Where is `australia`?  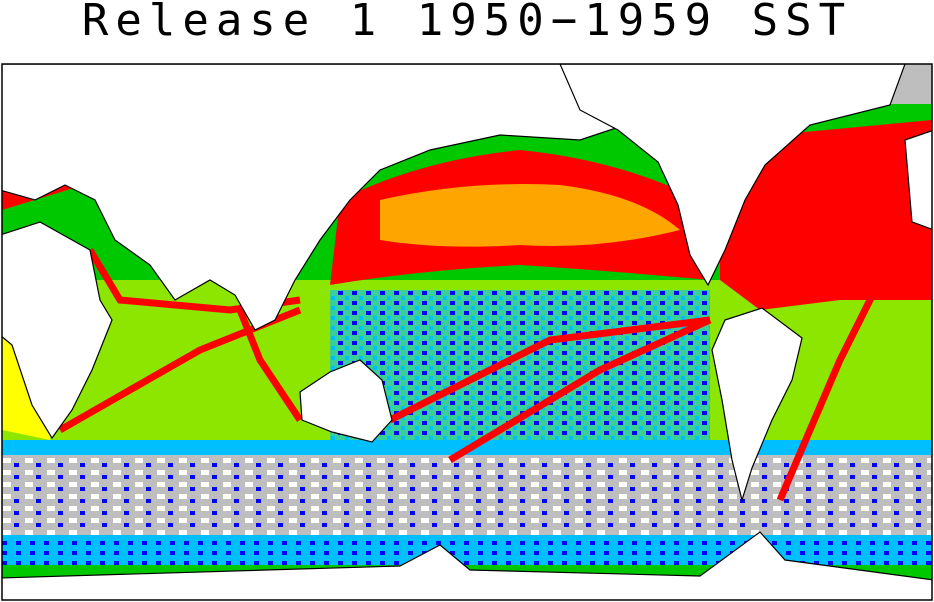
australia is located at coordinates (346, 401).